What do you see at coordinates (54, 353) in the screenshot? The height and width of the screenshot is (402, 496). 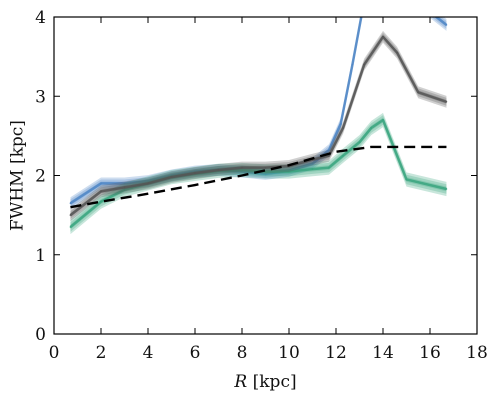 I see `x-tick-label: 0` at bounding box center [54, 353].